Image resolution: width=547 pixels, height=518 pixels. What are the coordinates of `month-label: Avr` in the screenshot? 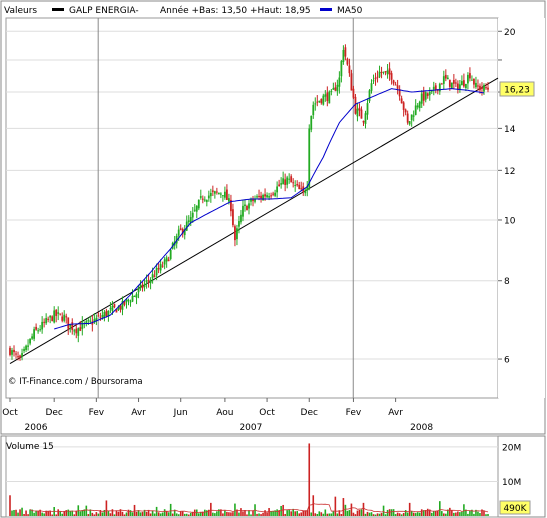 It's located at (395, 413).